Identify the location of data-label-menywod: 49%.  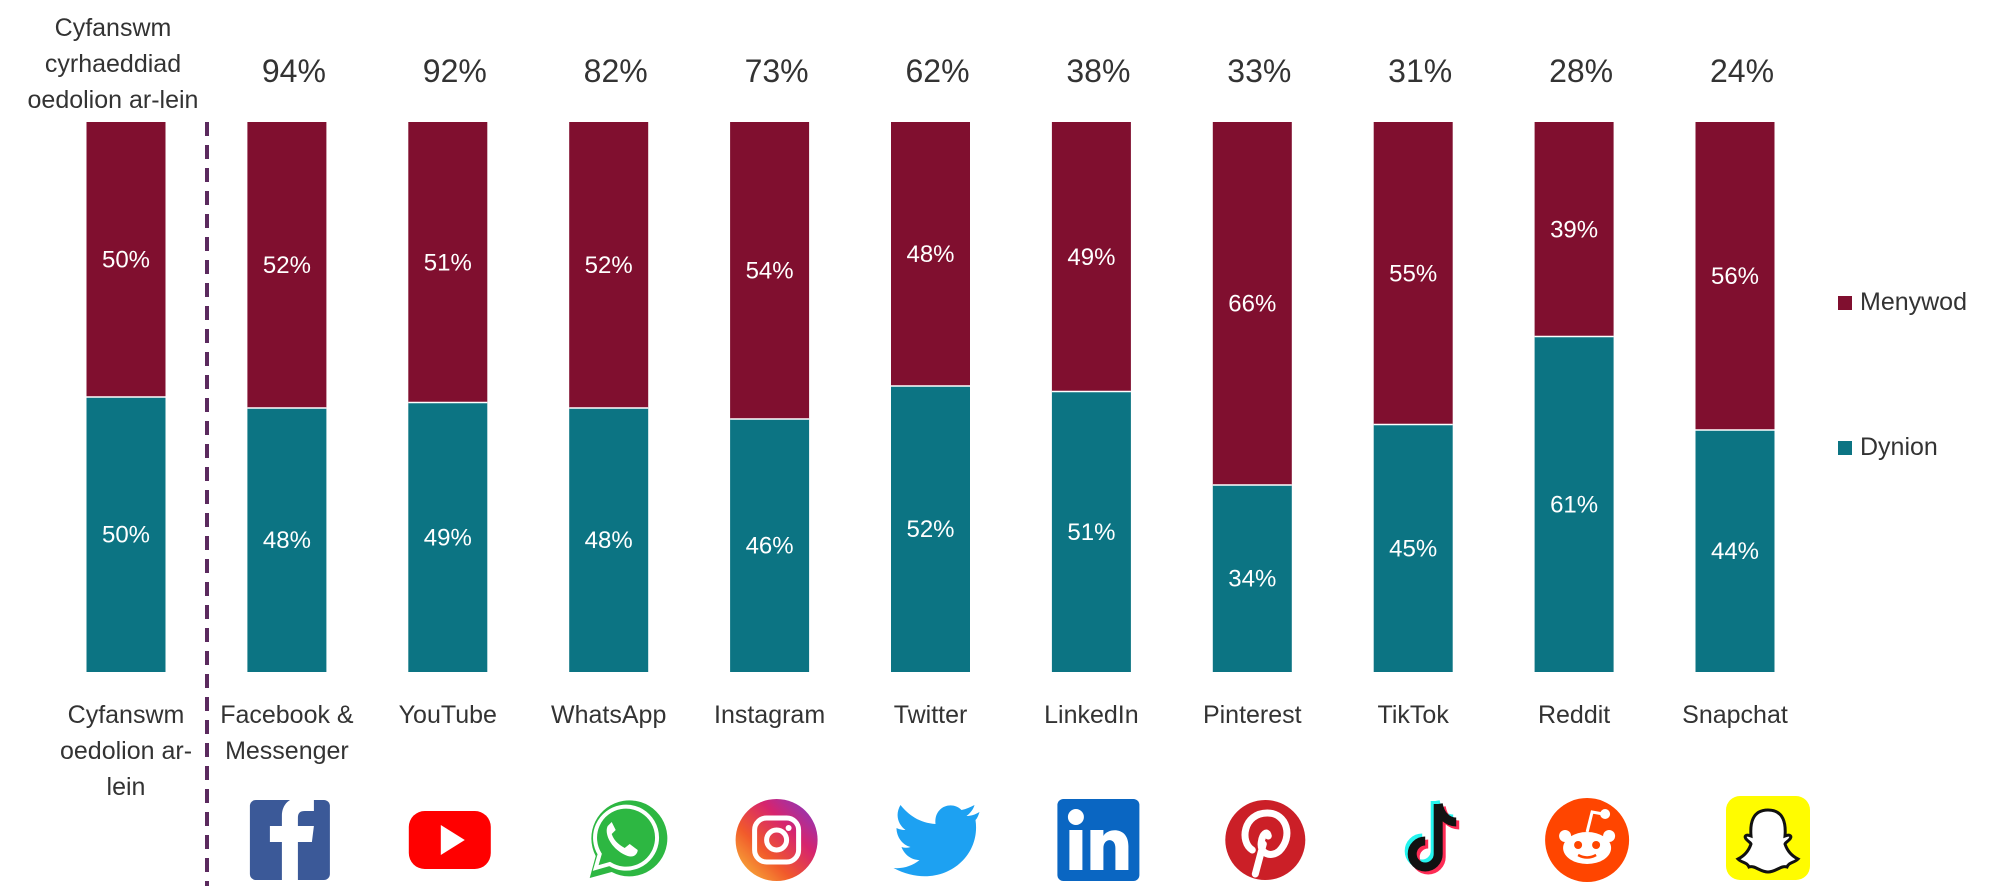
(1091, 257).